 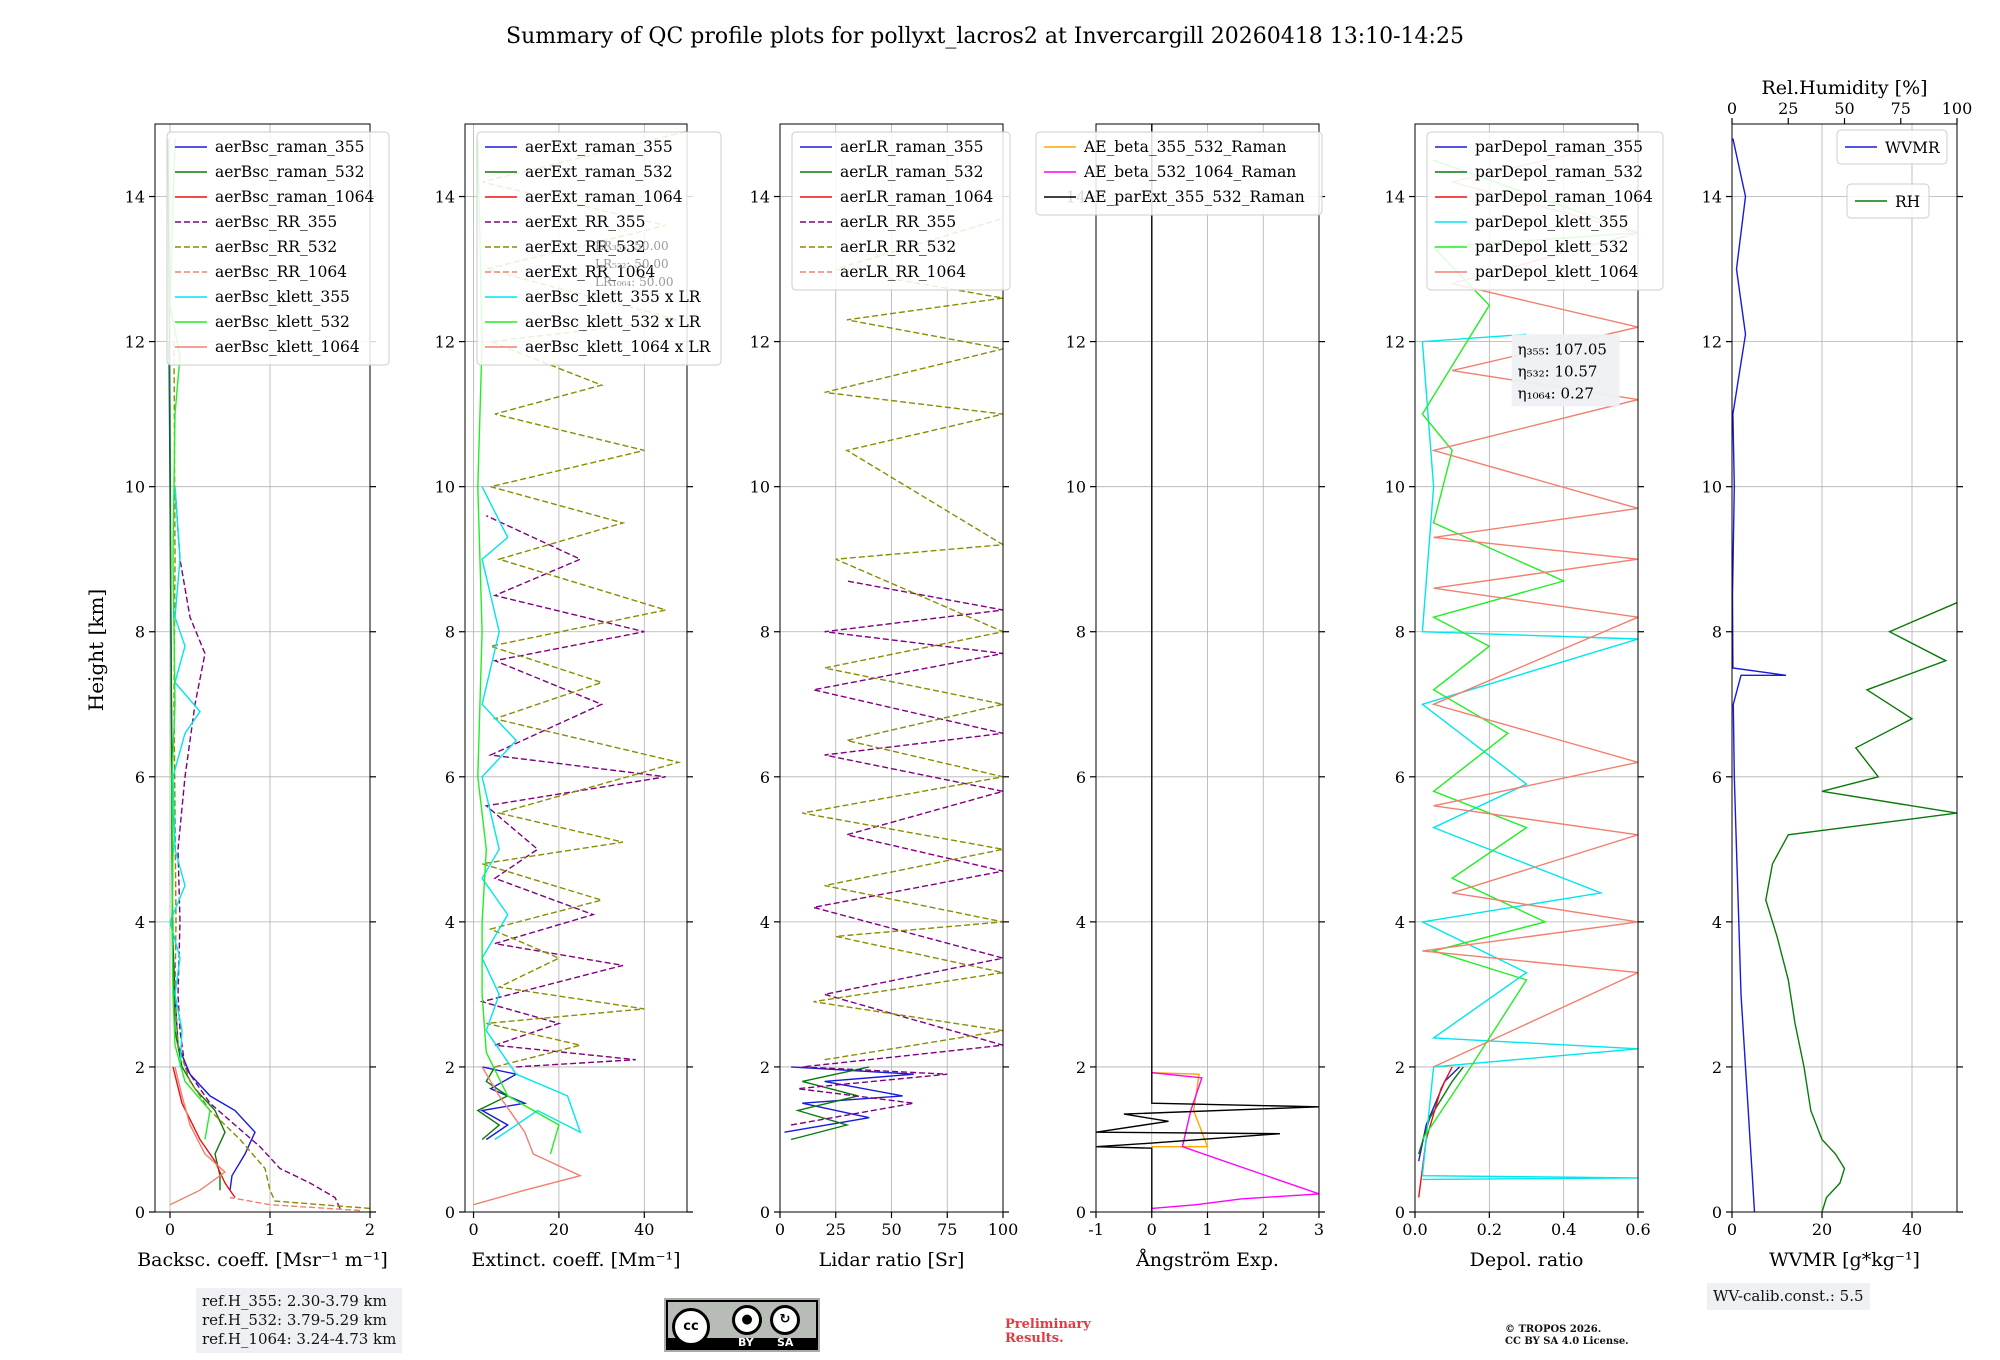 What do you see at coordinates (1907, 202) in the screenshot?
I see `legend-entry: RH` at bounding box center [1907, 202].